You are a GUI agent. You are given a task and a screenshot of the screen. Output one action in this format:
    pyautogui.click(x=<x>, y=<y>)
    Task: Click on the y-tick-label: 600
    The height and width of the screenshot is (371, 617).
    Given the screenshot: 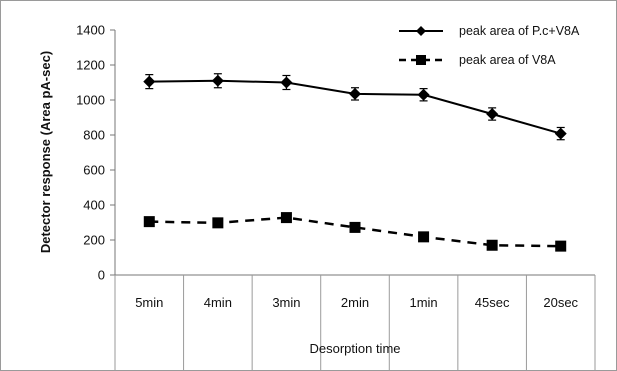 What is the action you would take?
    pyautogui.click(x=94, y=170)
    